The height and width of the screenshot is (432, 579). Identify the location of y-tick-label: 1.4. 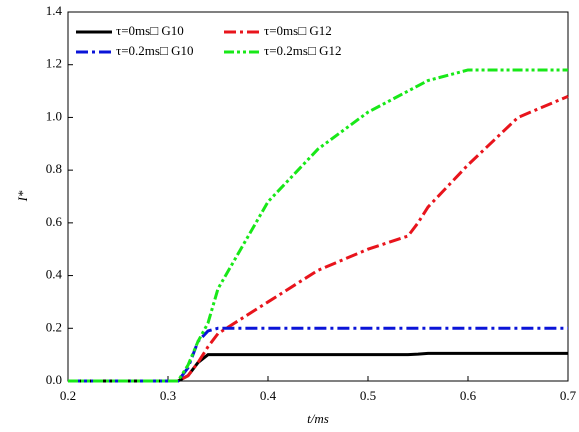
(54, 10).